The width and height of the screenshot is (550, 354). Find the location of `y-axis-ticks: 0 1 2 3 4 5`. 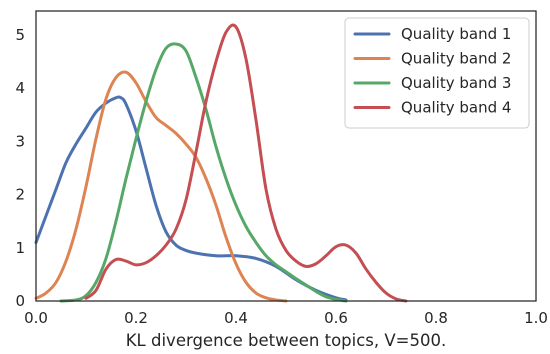

y-axis-ticks: 0 1 2 3 4 5 is located at coordinates (20, 168).